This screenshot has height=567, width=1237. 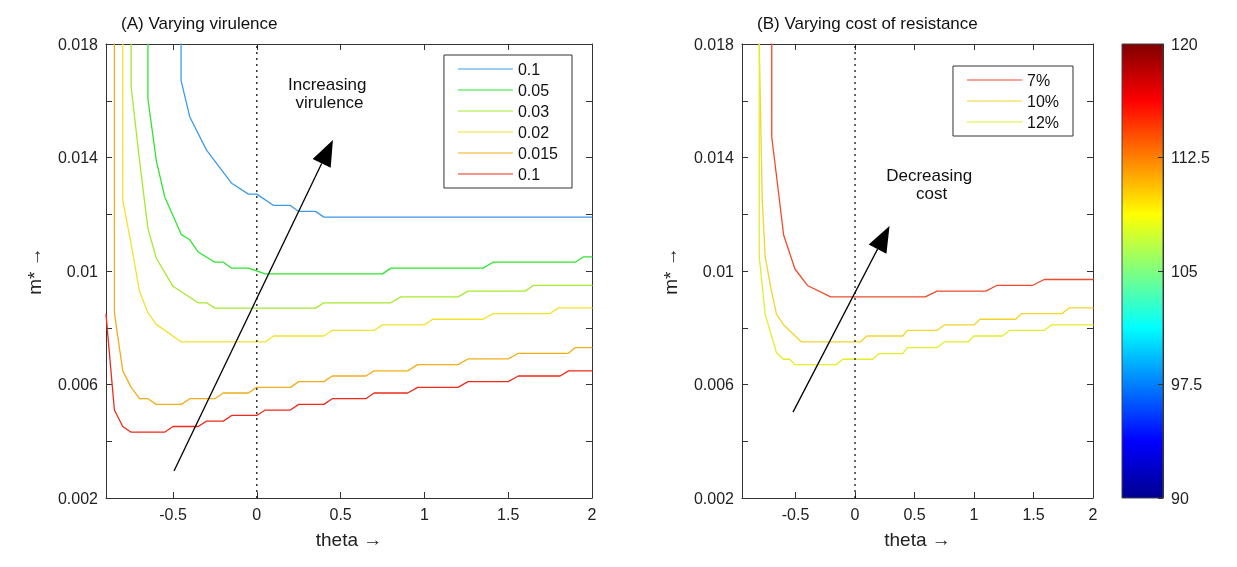 I want to click on color-bar-label: 112.5, so click(x=1190, y=157).